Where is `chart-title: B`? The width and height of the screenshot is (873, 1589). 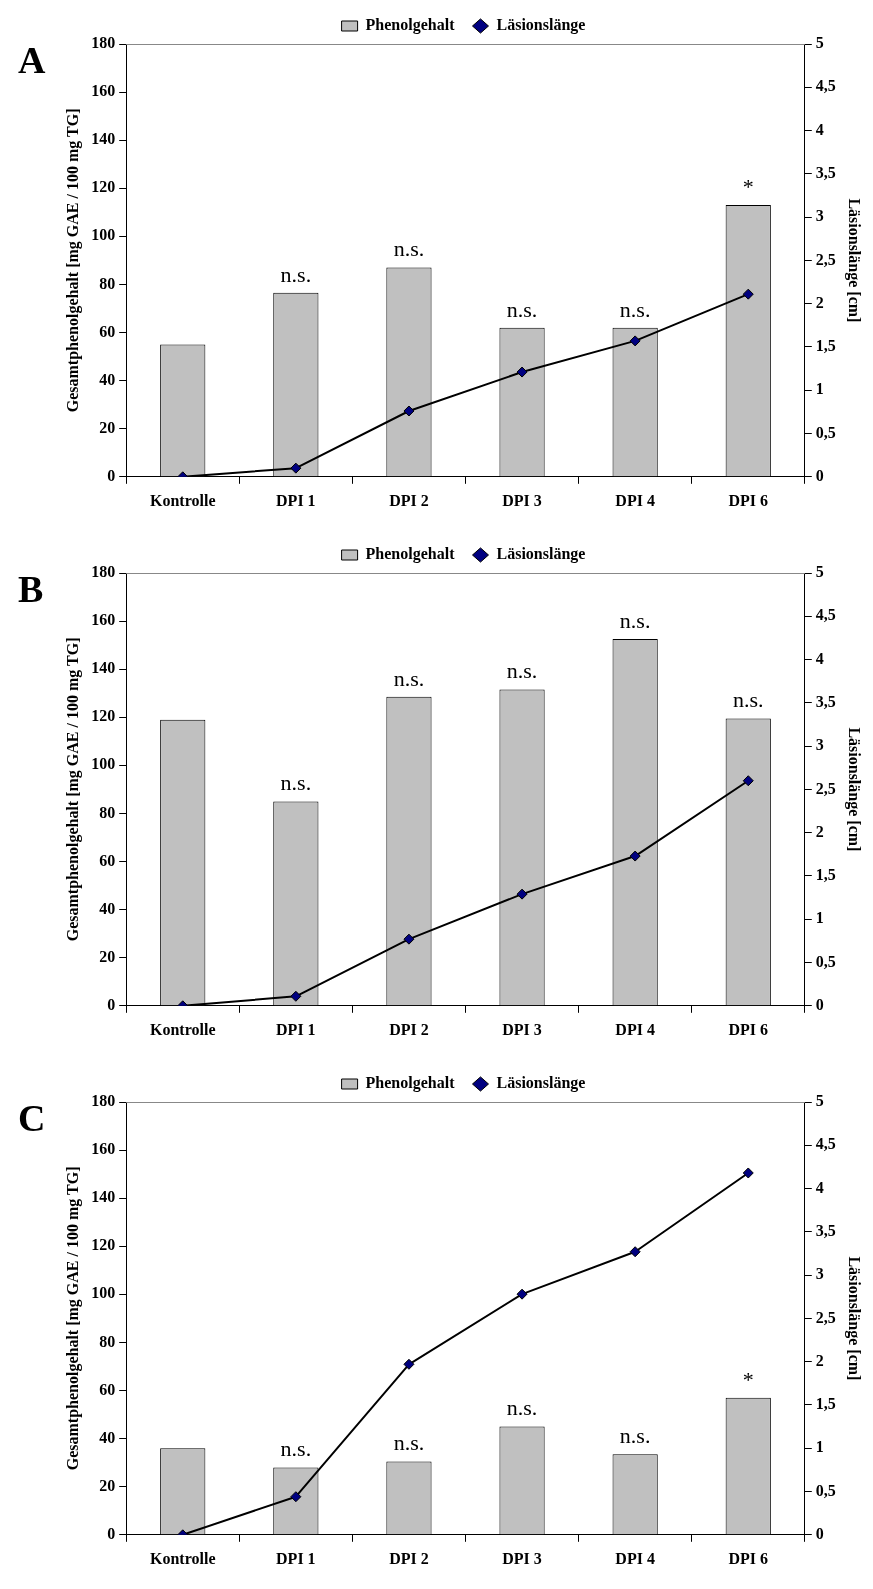 chart-title: B is located at coordinates (31, 588).